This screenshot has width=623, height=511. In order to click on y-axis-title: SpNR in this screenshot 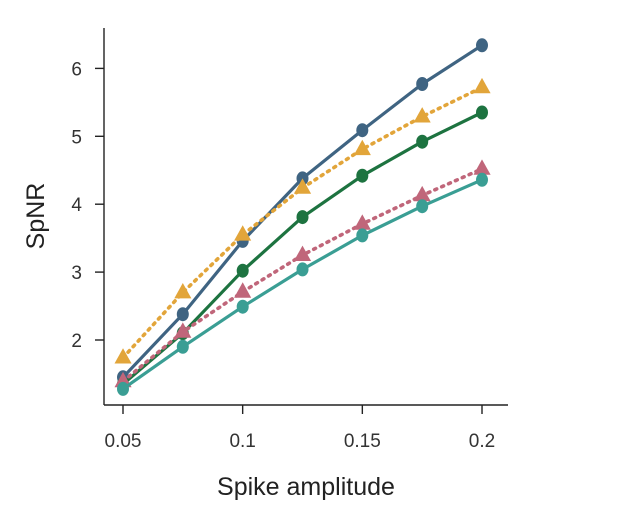, I will do `click(36, 216)`.